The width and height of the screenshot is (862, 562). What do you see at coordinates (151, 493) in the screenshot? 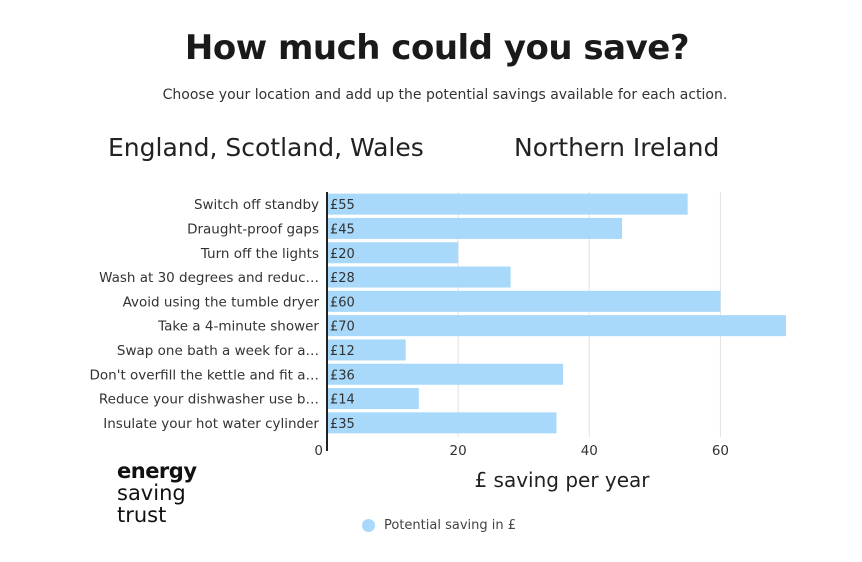
I see `logo-line-saving: saving` at bounding box center [151, 493].